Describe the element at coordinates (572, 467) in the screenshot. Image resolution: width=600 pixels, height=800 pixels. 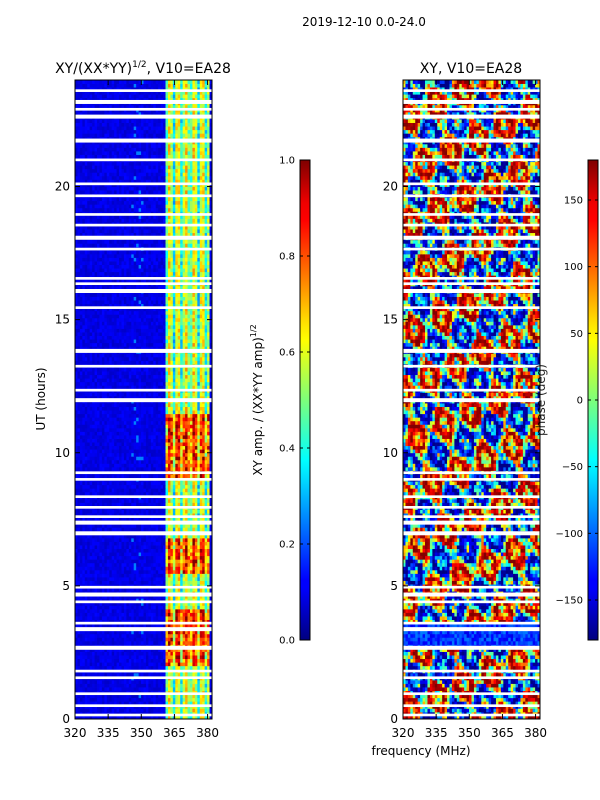
I see `colorbar-tick-label: −50` at that location.